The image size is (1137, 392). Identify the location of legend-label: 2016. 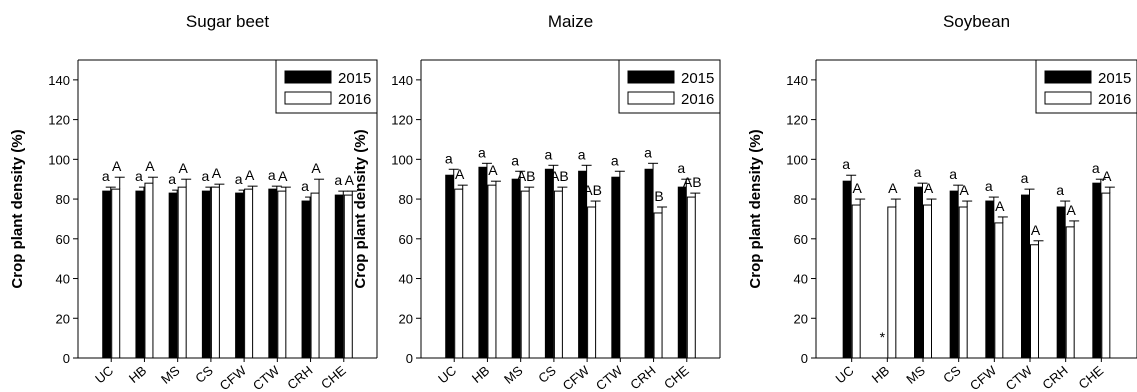
(1114, 99).